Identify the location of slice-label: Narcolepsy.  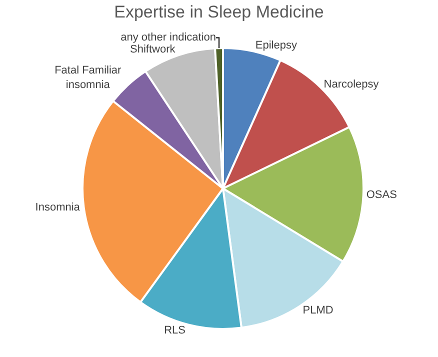
(352, 84).